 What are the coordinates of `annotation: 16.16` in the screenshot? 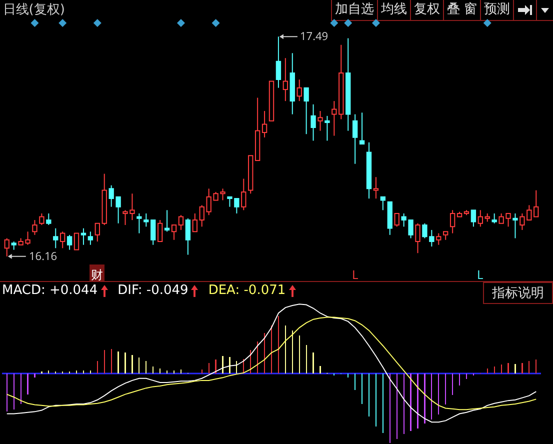 It's located at (43, 256).